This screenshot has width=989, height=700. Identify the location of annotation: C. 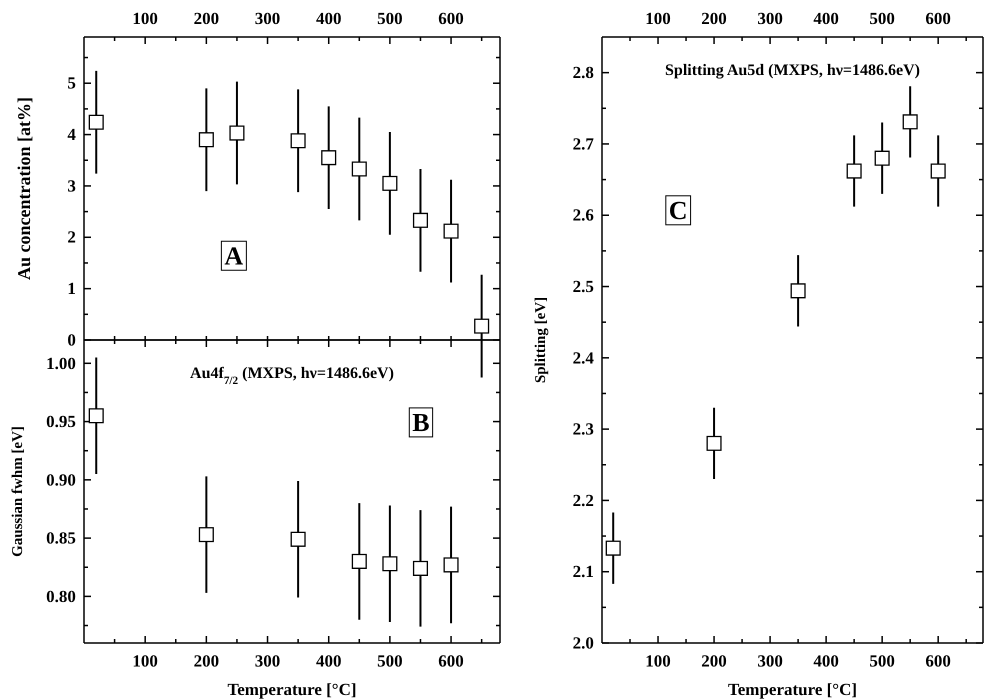
(678, 210).